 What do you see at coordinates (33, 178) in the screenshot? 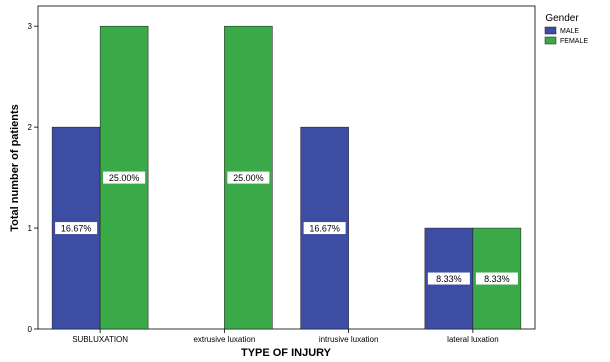
I see `y-ticks-group: 0 1 2 3` at bounding box center [33, 178].